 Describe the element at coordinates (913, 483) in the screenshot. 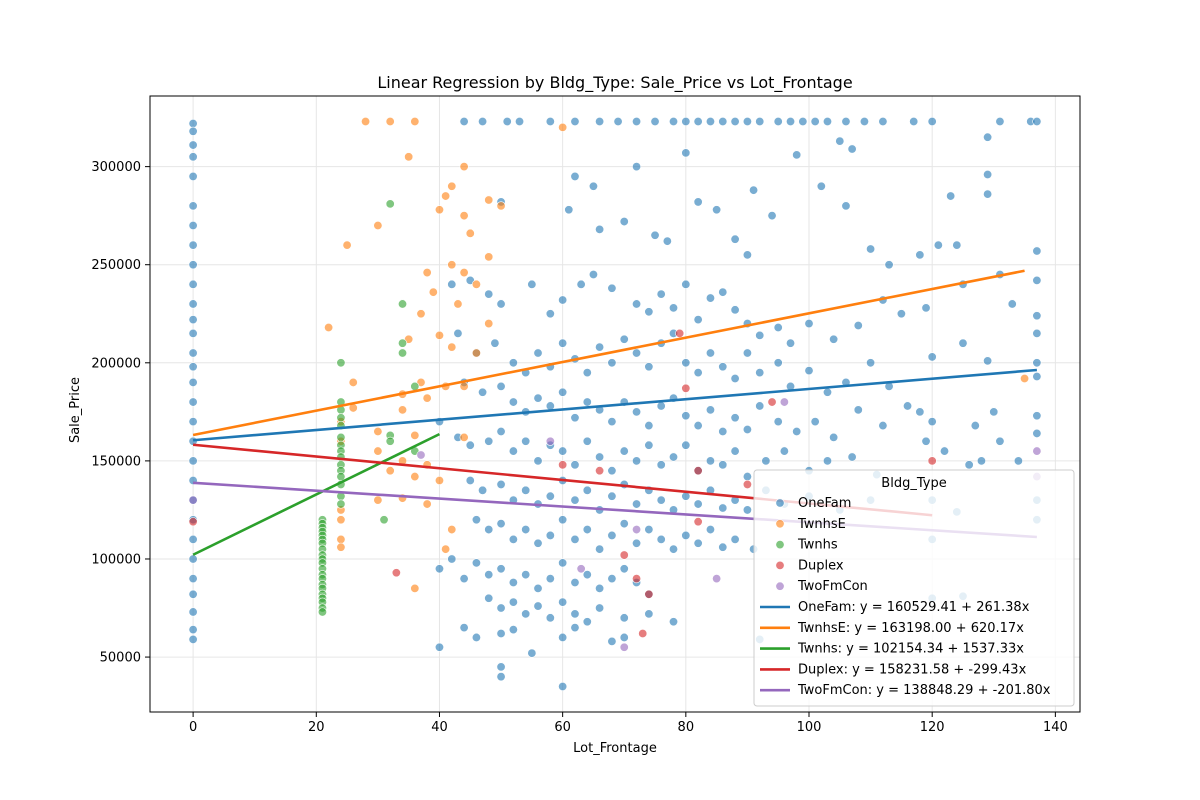

I see `legend-title: Bldg_Type` at that location.